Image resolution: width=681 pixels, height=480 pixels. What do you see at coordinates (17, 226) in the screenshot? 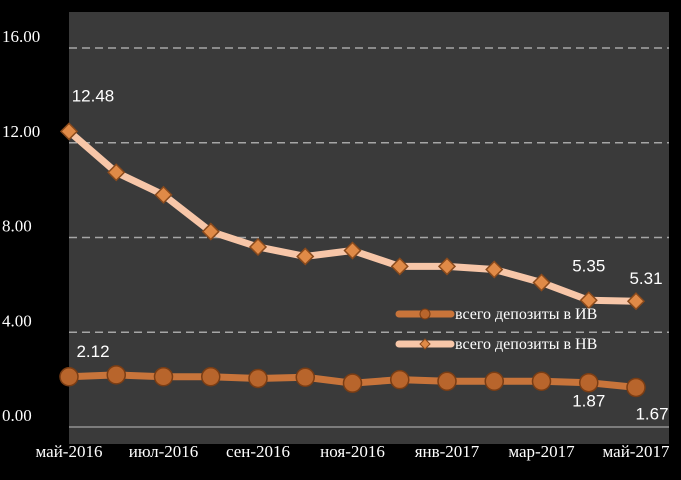
I see `y-tick-label: 8.00` at bounding box center [17, 226].